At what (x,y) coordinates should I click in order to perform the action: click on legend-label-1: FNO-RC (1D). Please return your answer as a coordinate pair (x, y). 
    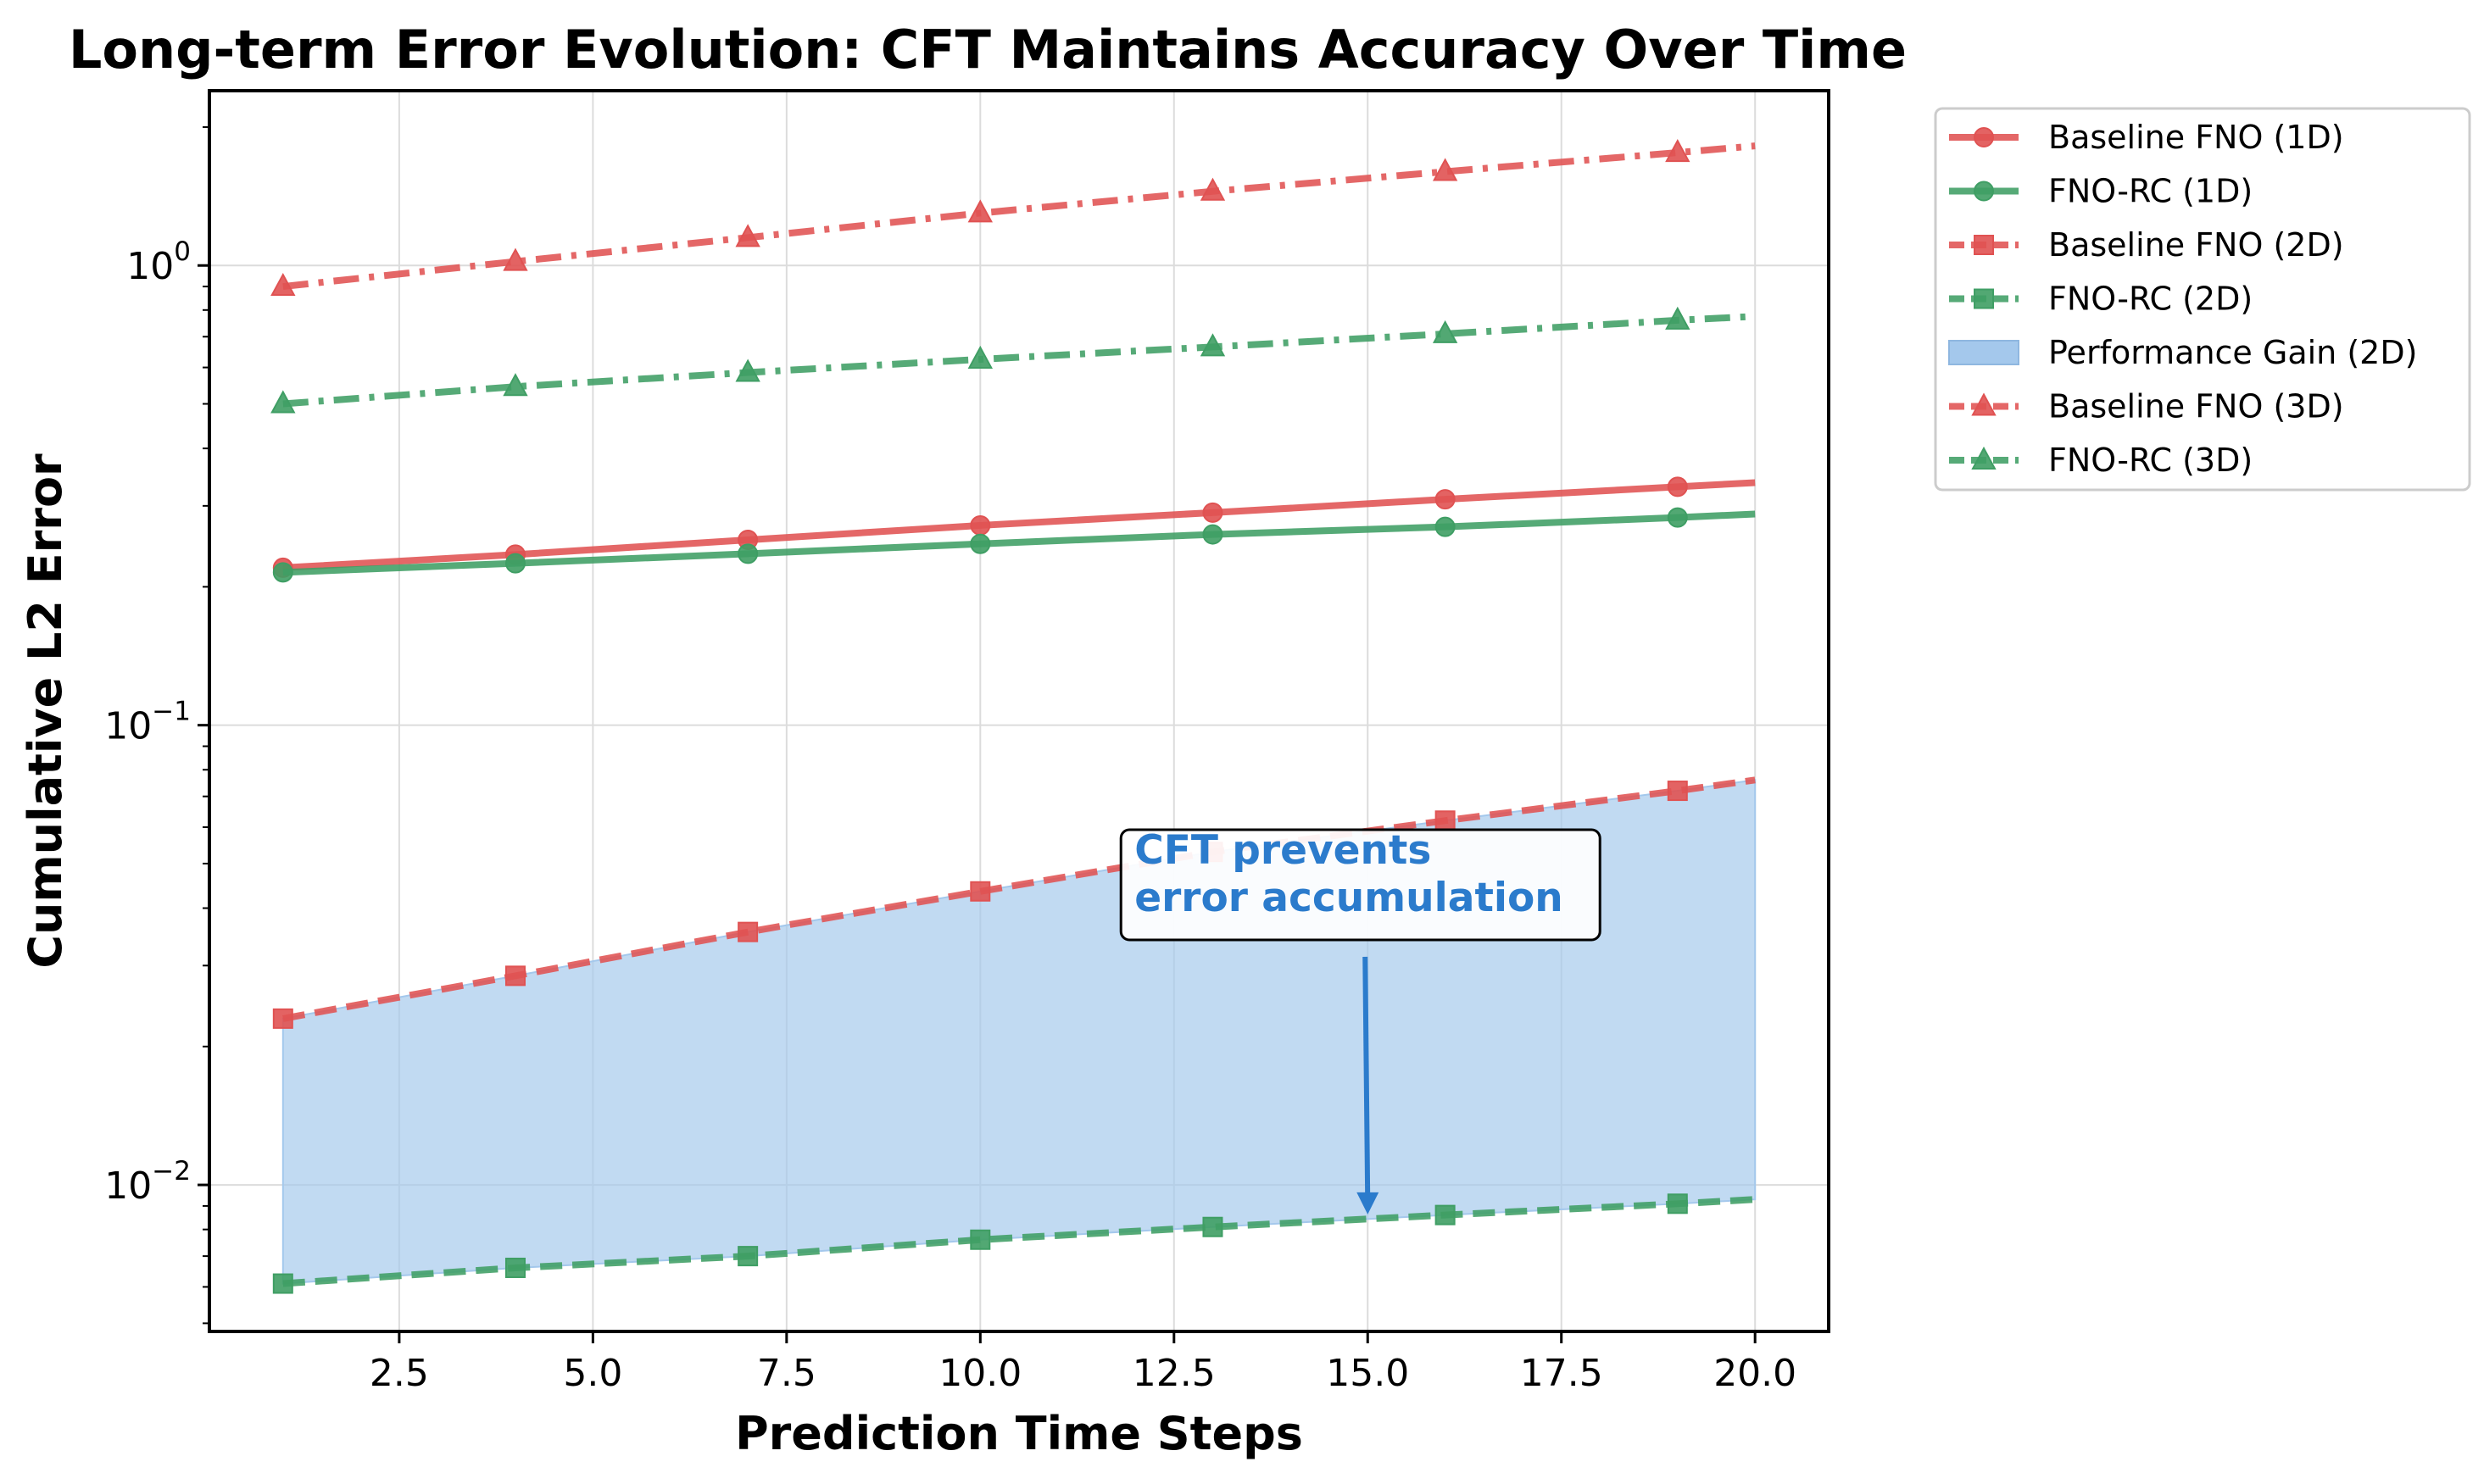
    Looking at the image, I should click on (2150, 192).